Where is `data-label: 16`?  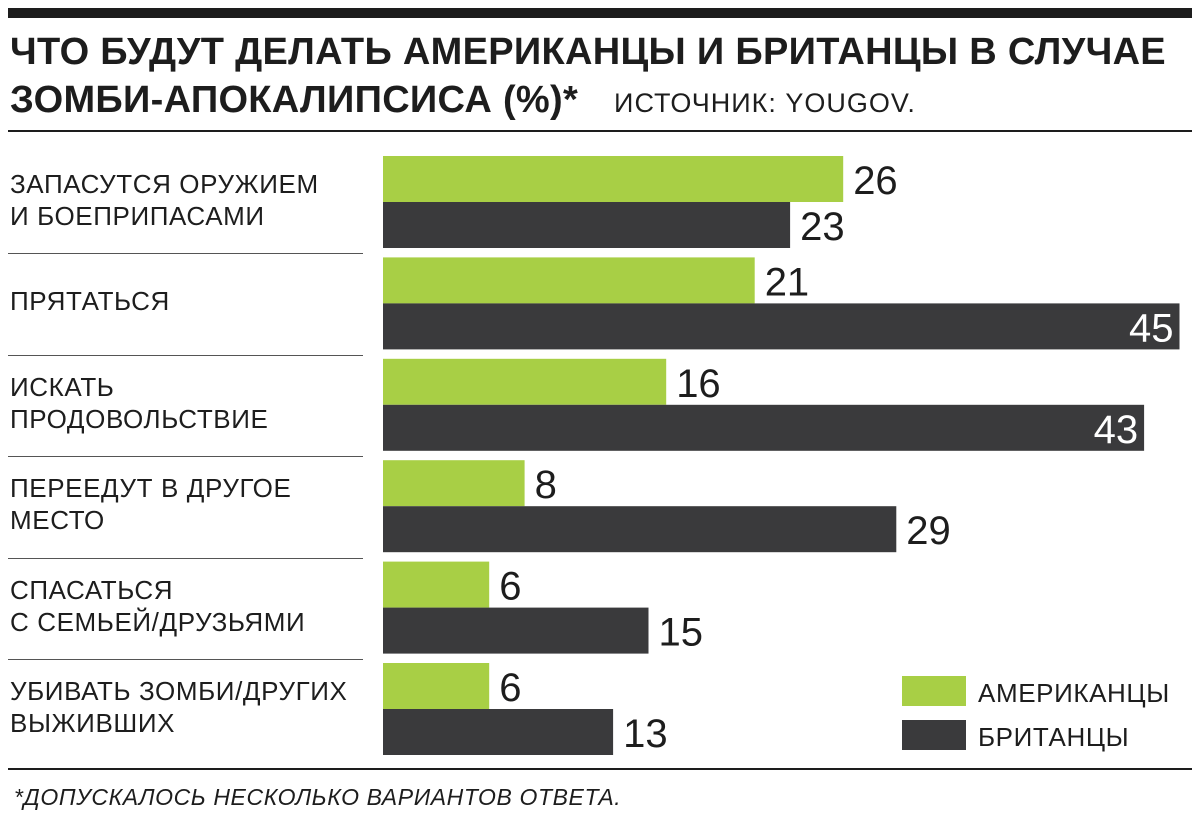
data-label: 16 is located at coordinates (698, 384).